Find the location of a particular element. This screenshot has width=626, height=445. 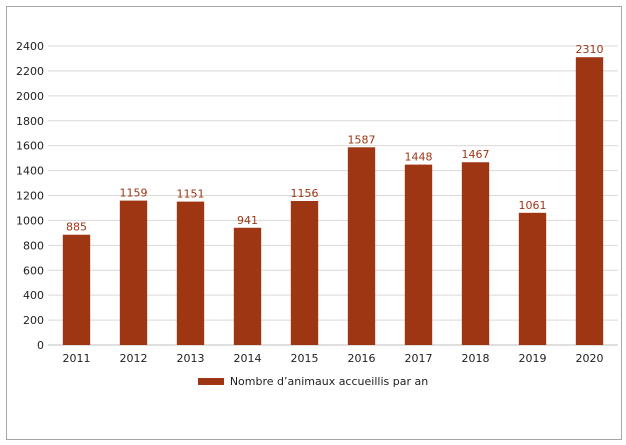

y-tick-label: 1000 is located at coordinates (30, 220).